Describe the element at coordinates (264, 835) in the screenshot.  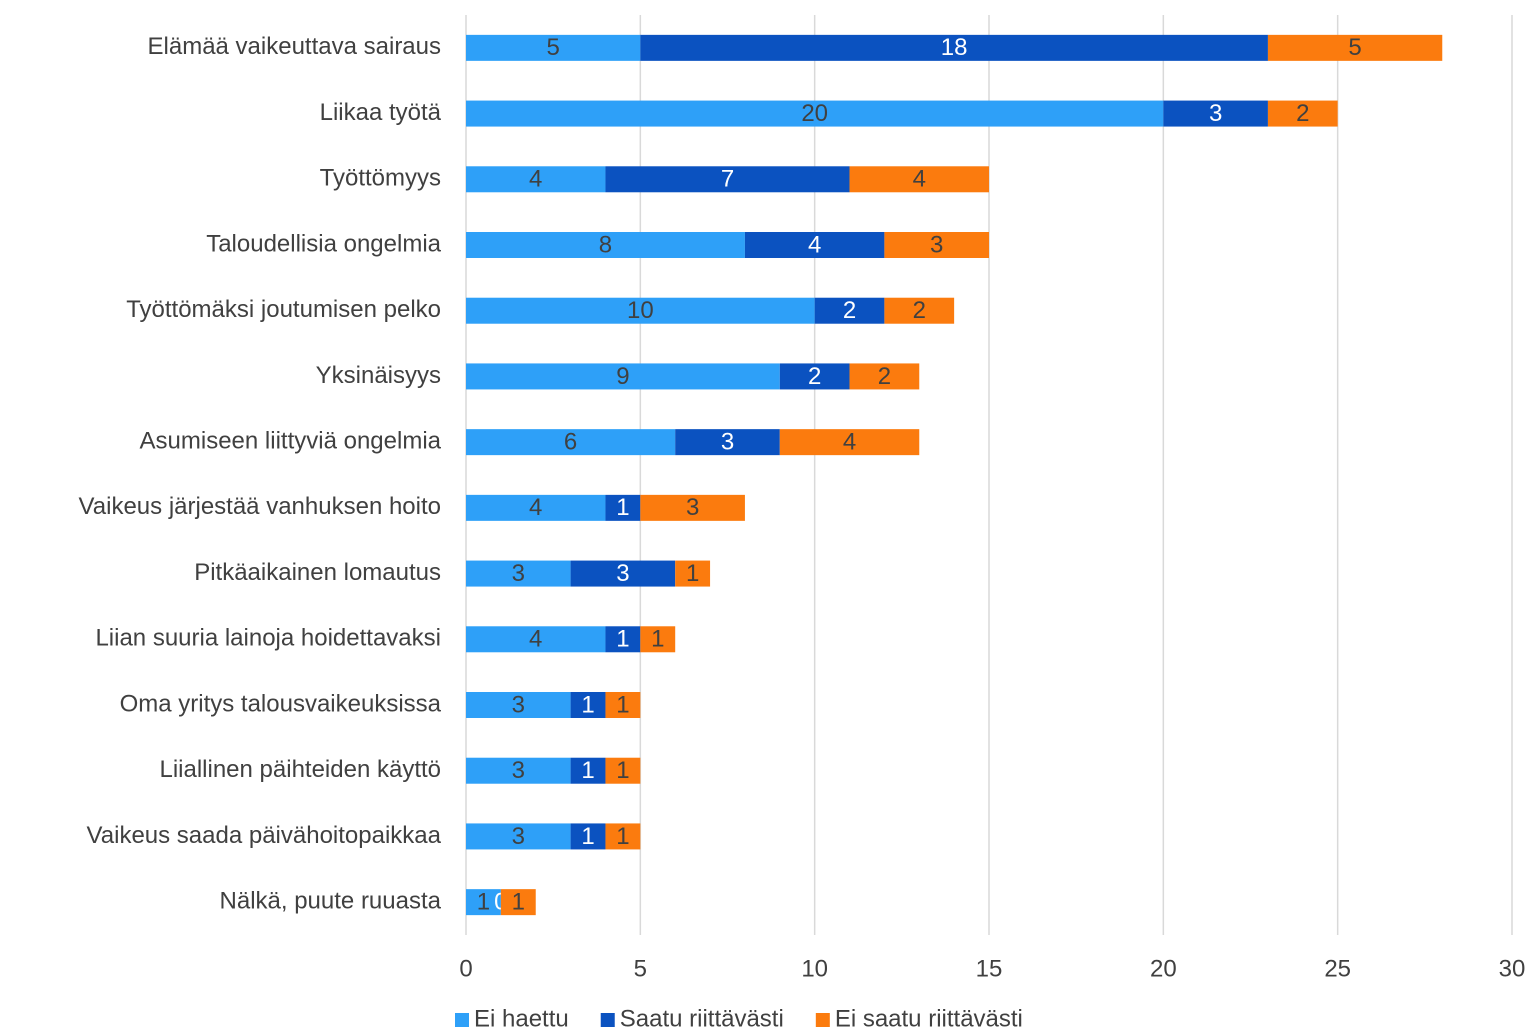
I see `y-tick-label: Vaikeus saada päivähoitopaikkaa` at that location.